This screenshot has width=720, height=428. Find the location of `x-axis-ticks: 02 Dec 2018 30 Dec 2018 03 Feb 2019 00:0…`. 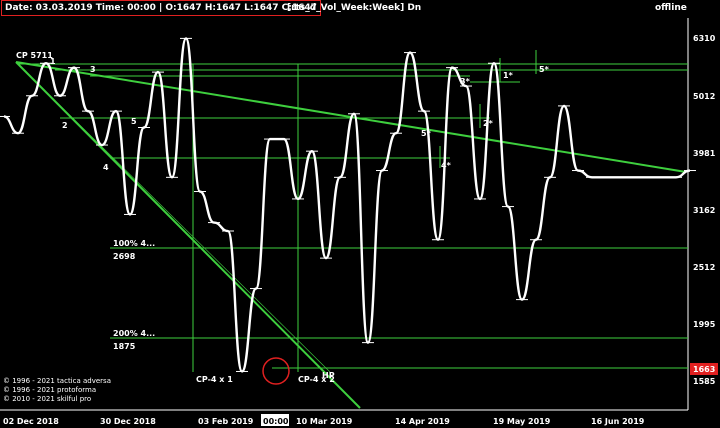

x-axis-ticks: 02 Dec 2018 30 Dec 2018 03 Feb 2019 00:0… is located at coordinates (324, 420).